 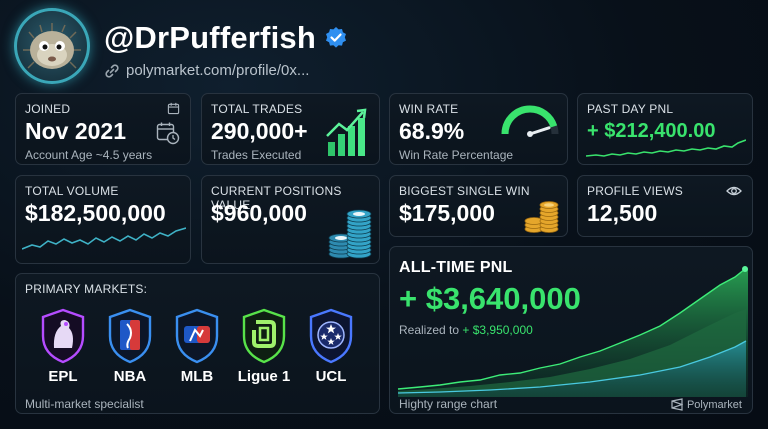 I want to click on market-epl: EPL, so click(x=63, y=346).